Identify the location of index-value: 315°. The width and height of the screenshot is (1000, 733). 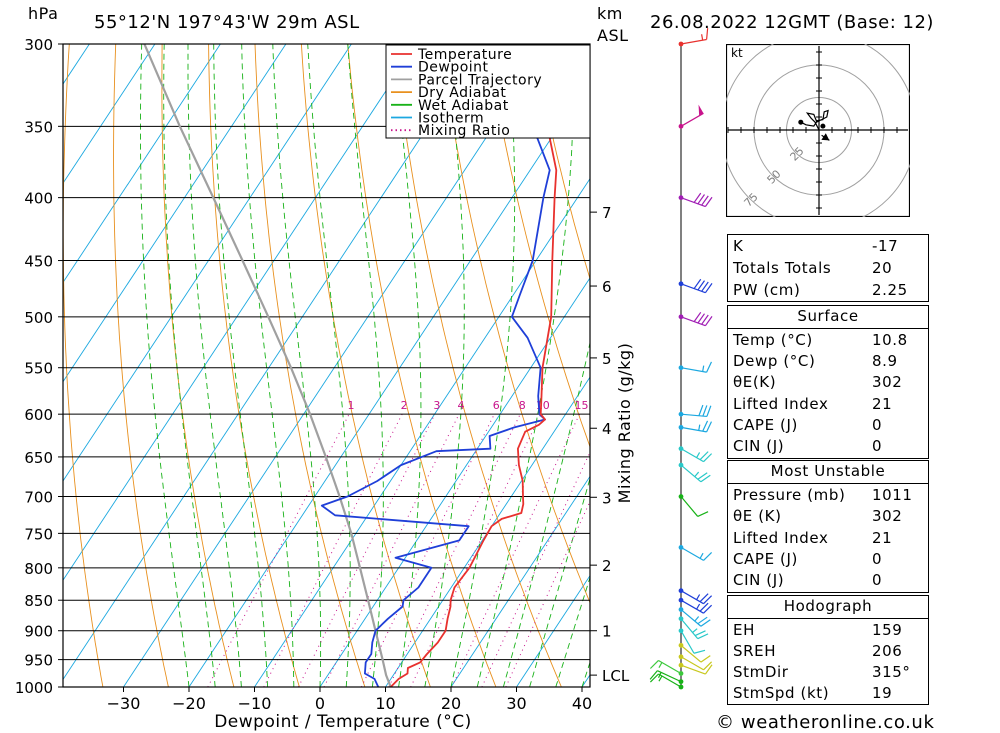
(891, 672).